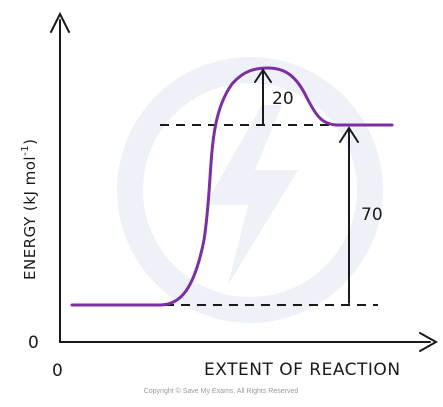 This screenshot has width=443, height=407. I want to click on y-axis-label-exponent: -1, so click(25, 150).